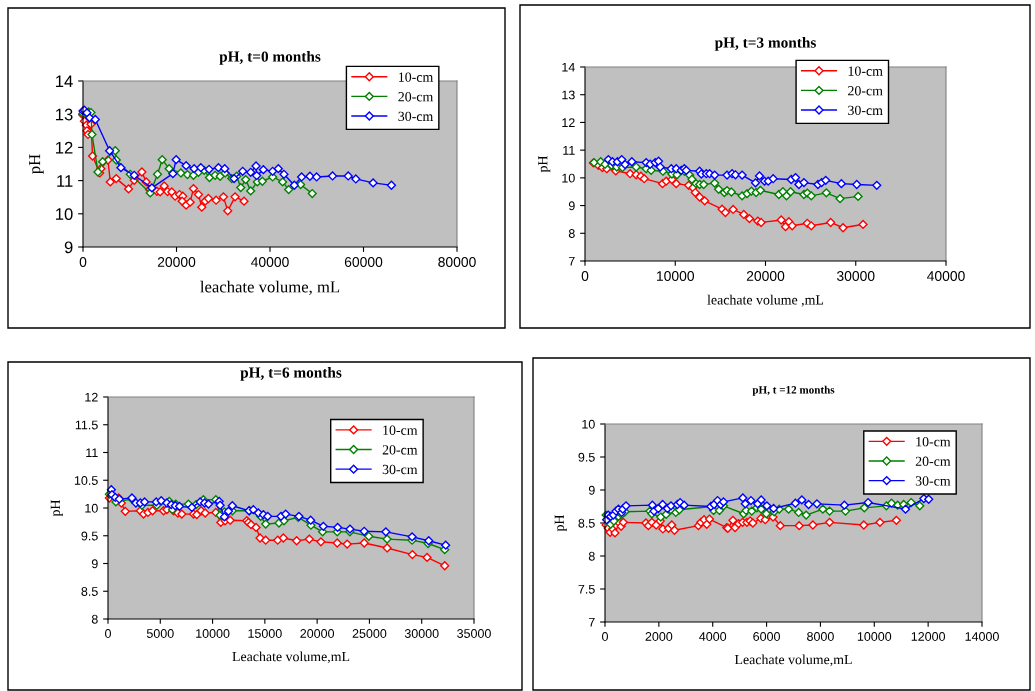 This screenshot has height=691, width=1035. I want to click on x-tick-label: 15000, so click(265, 633).